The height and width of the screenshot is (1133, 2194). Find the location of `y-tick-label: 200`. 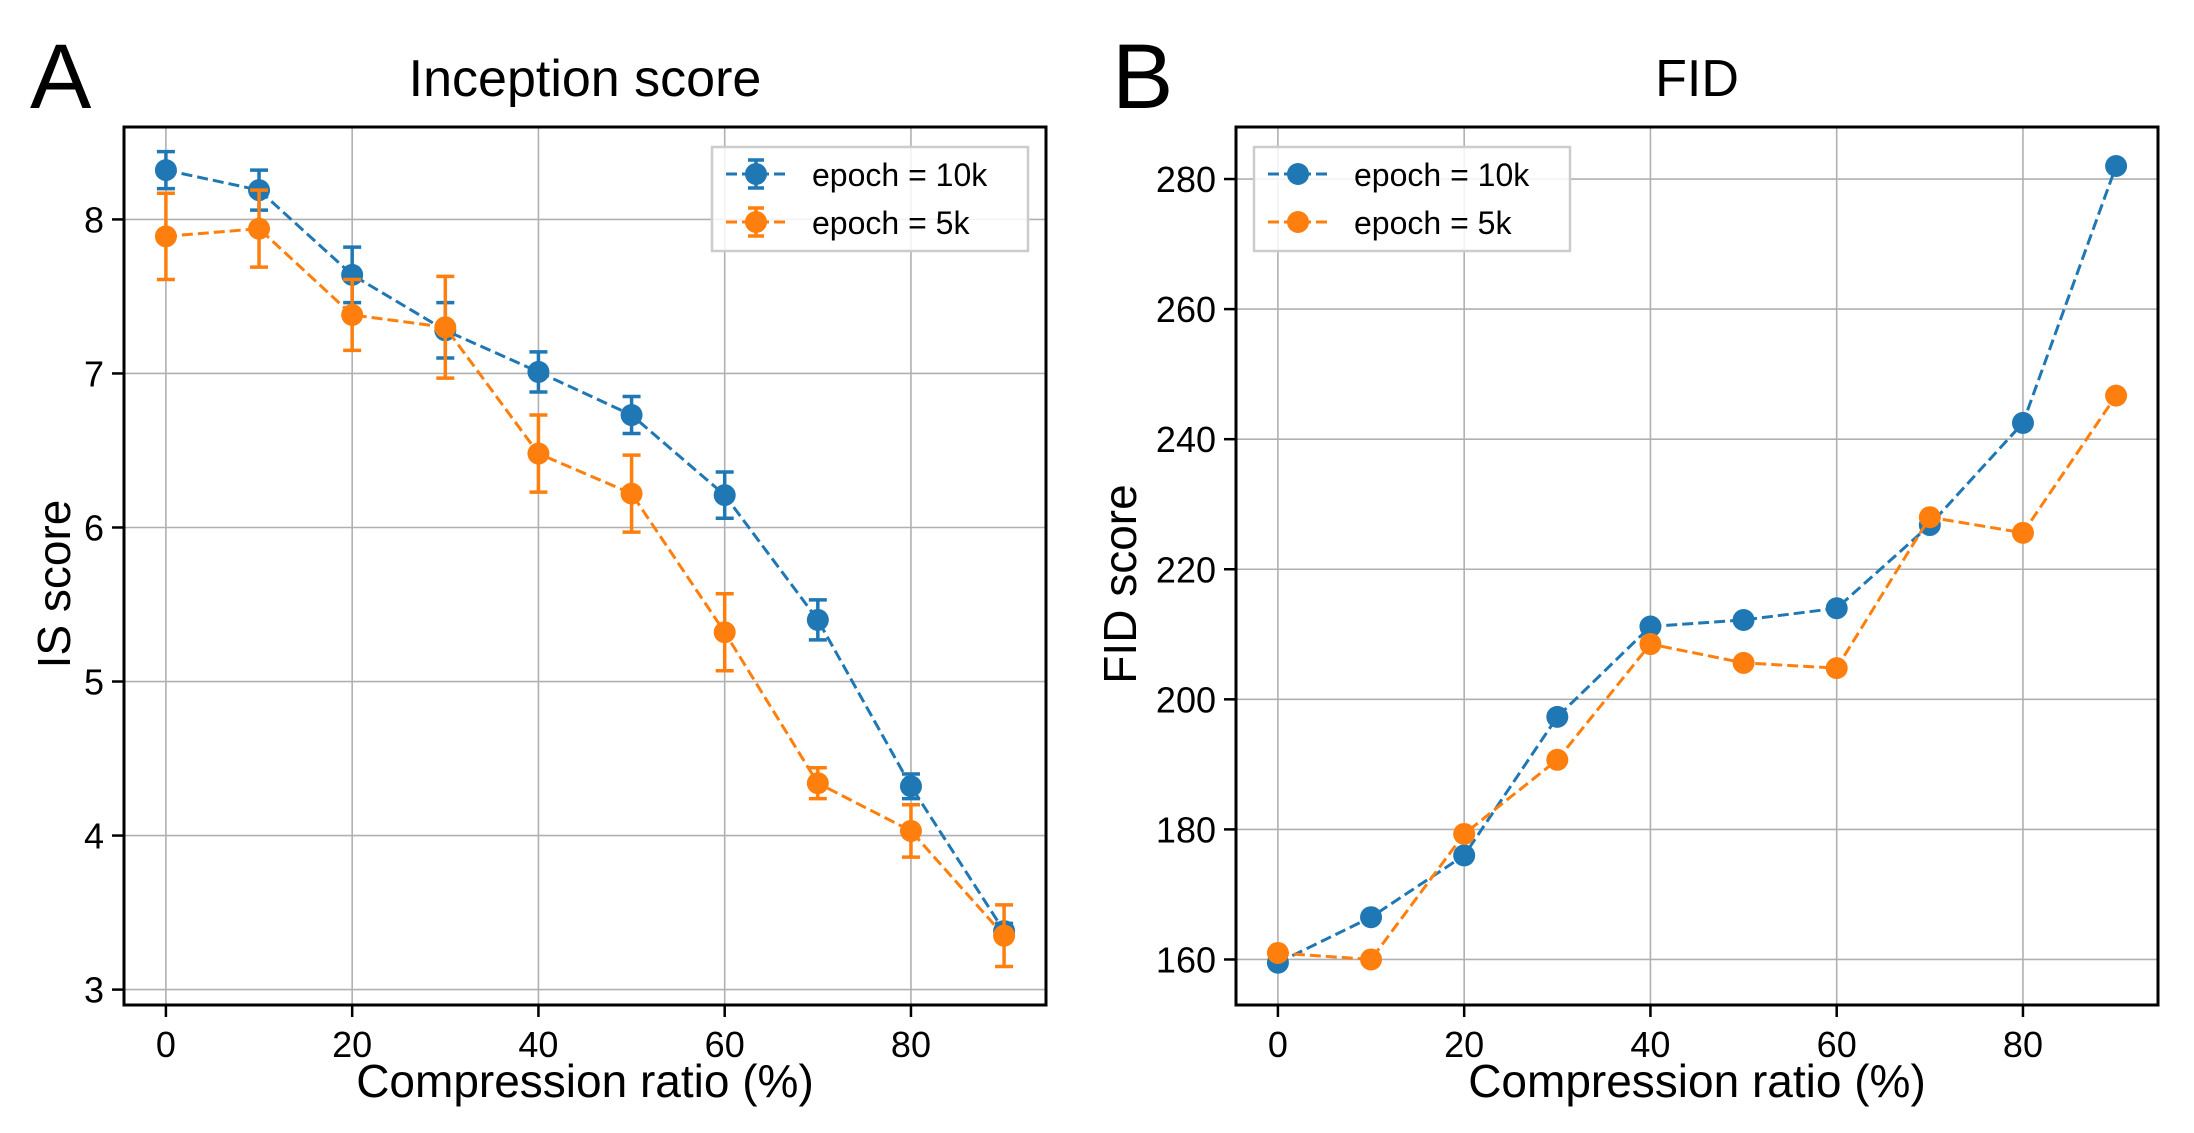

y-tick-label: 200 is located at coordinates (1186, 699).